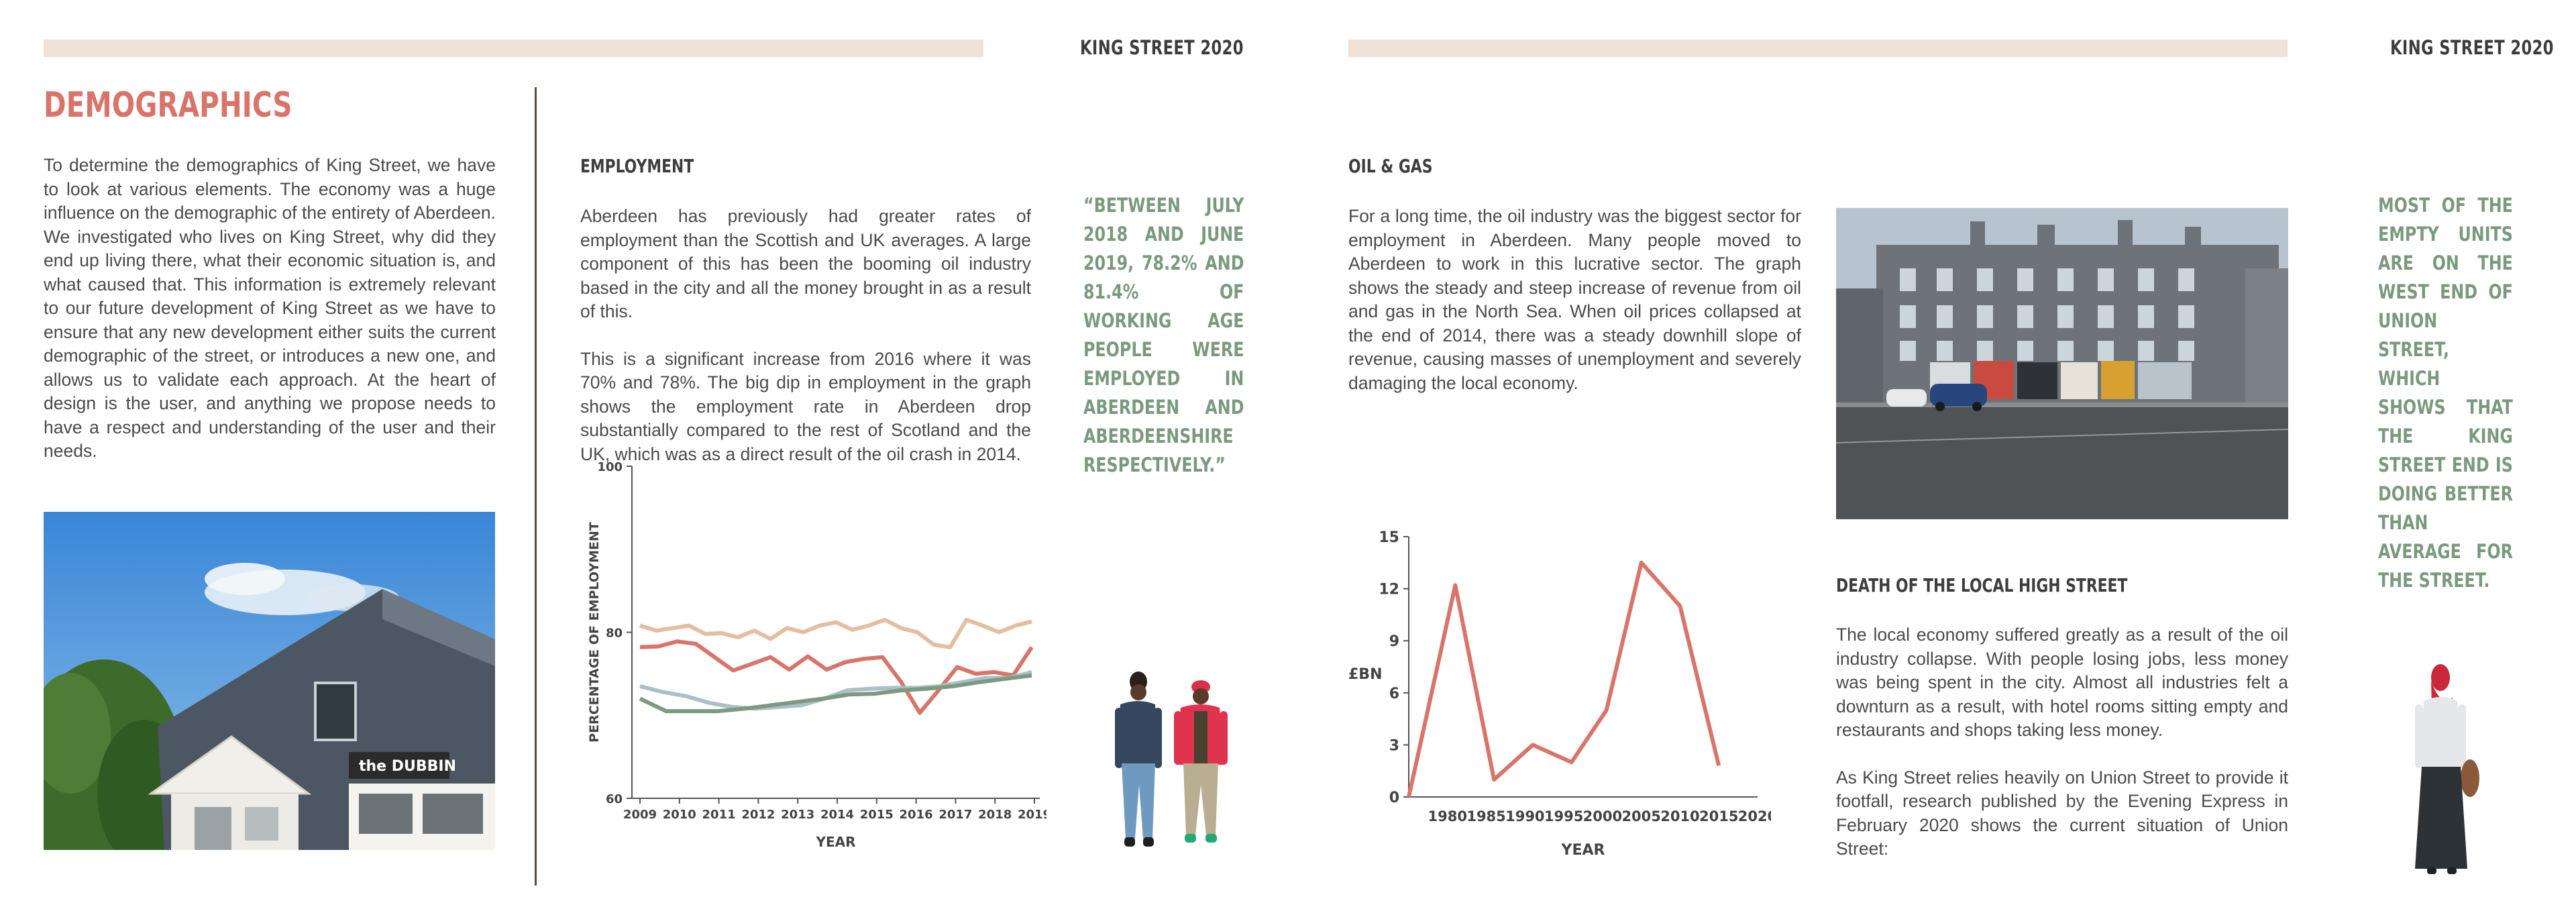 This screenshot has height=911, width=2576. Describe the element at coordinates (1485, 816) in the screenshot. I see `x-tick-label: 1985` at that location.